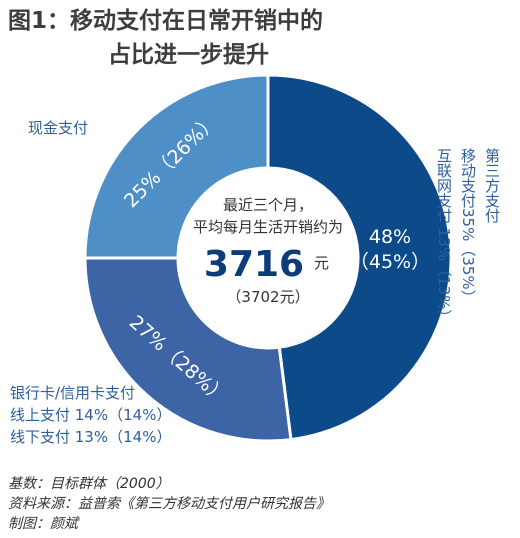 Image resolution: width=520 pixels, height=538 pixels. What do you see at coordinates (169, 504) in the screenshot?
I see `footnote-source: 资料来源：益普索《第三方移动支付用户研究报告》` at bounding box center [169, 504].